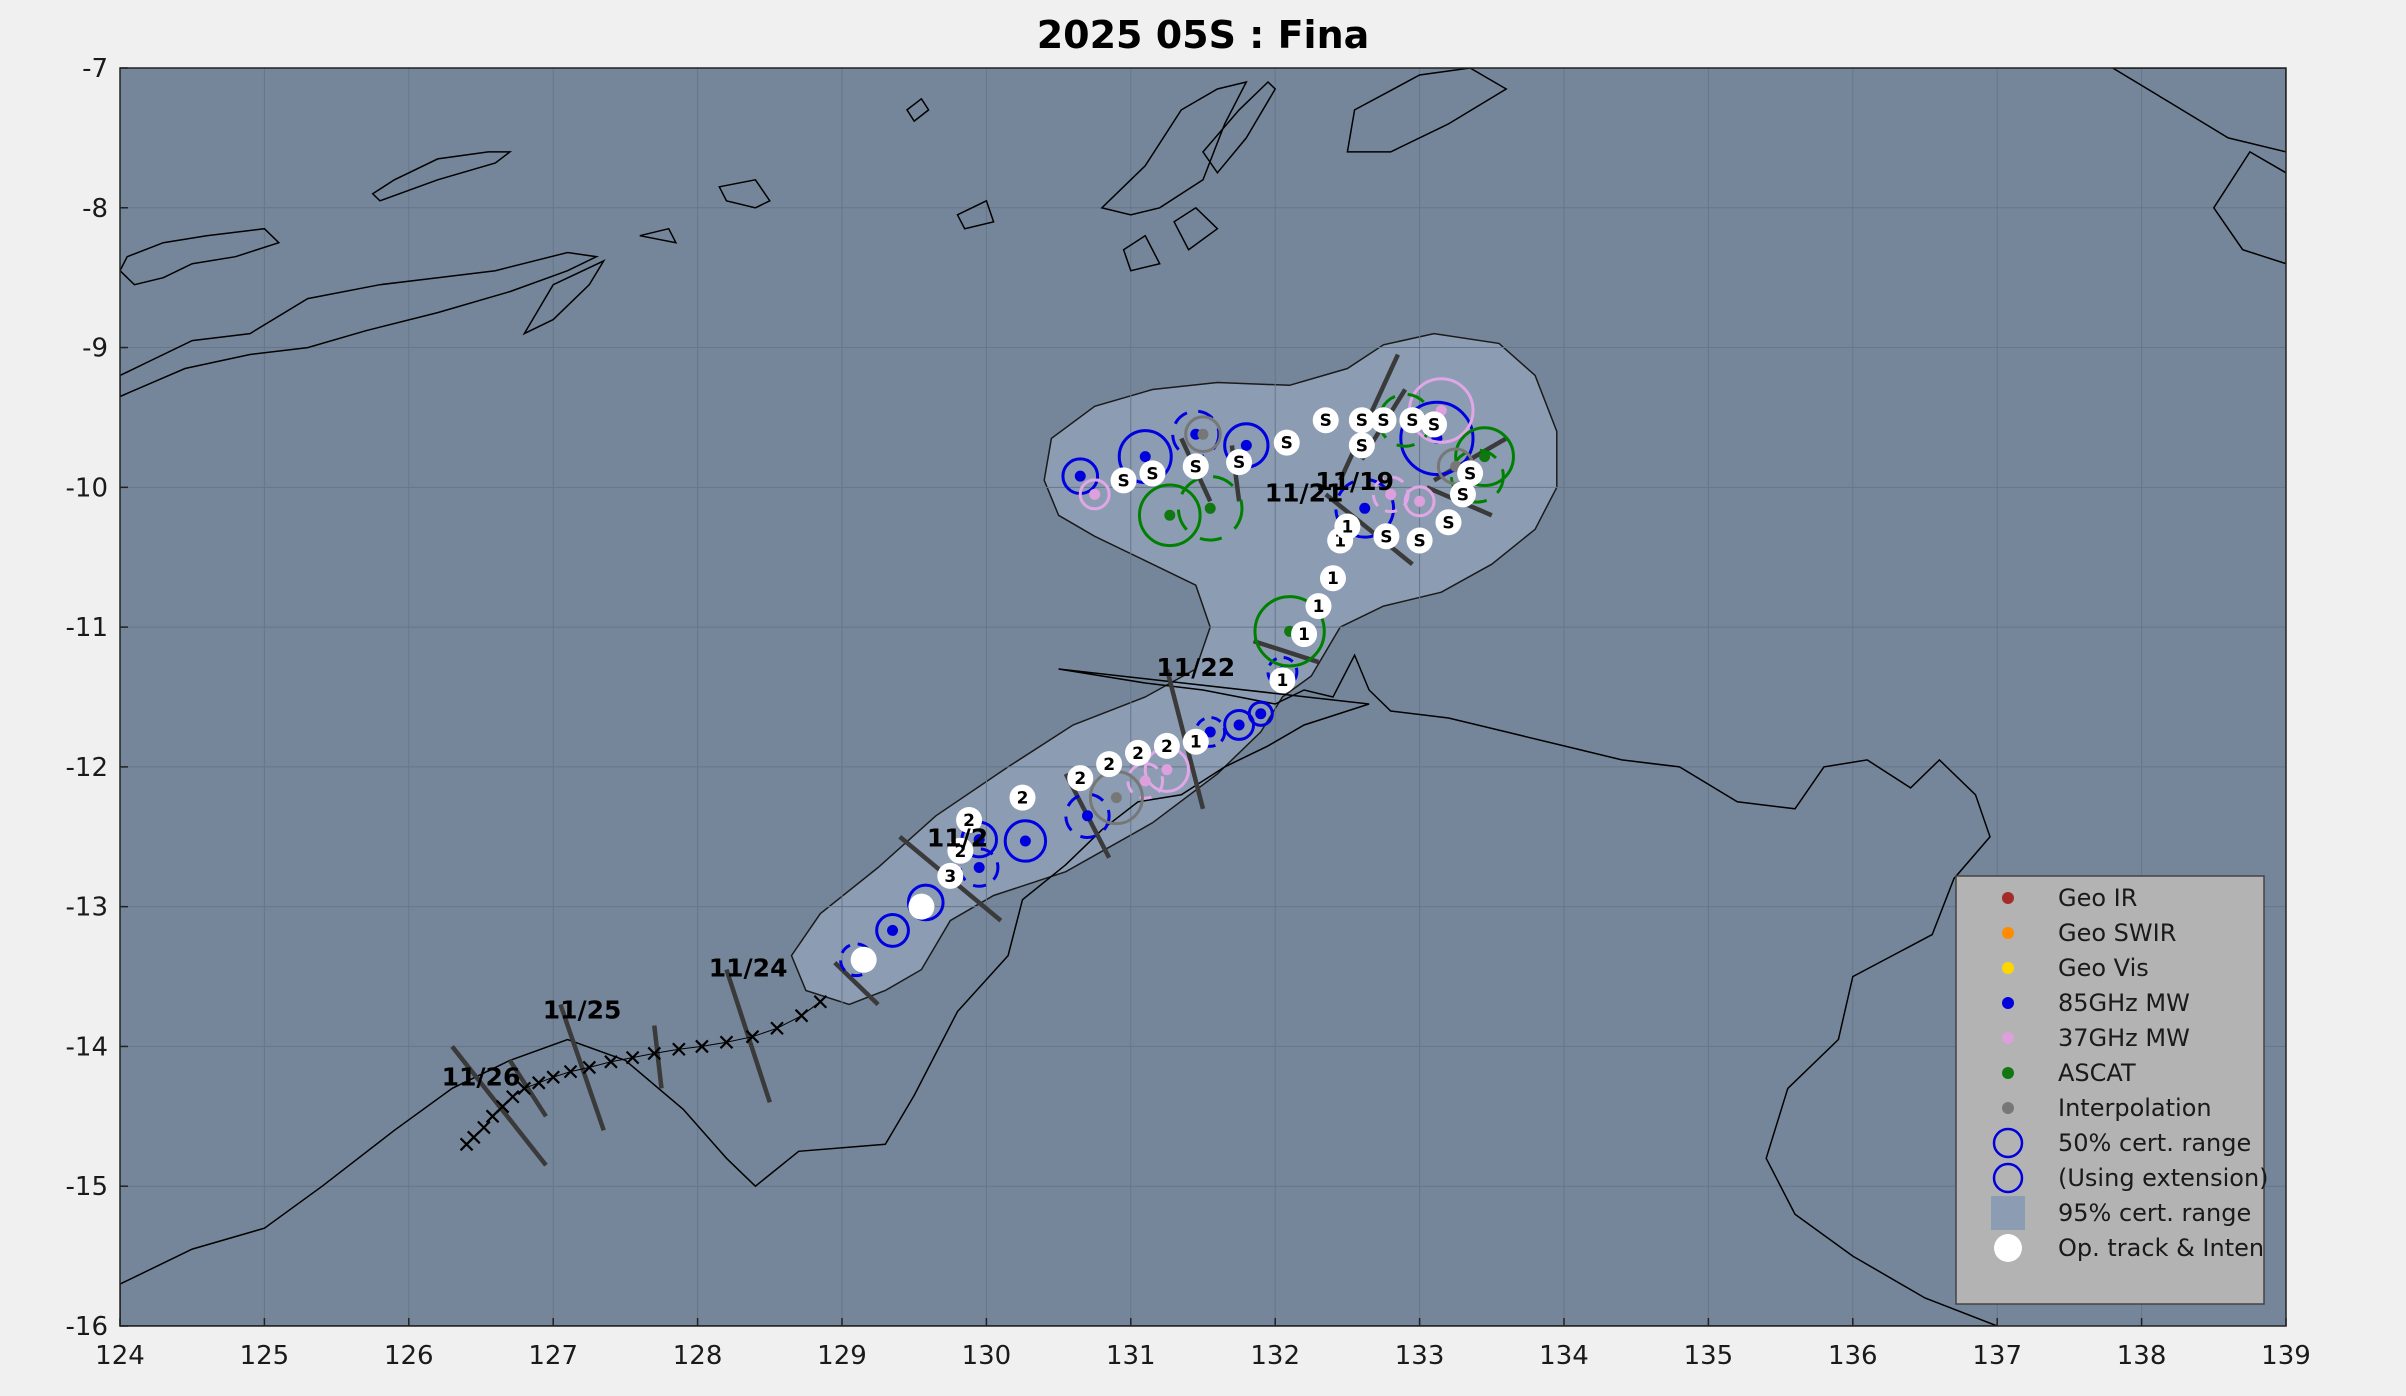  I want to click on legend-item: ASCAT, so click(2069, 1073).